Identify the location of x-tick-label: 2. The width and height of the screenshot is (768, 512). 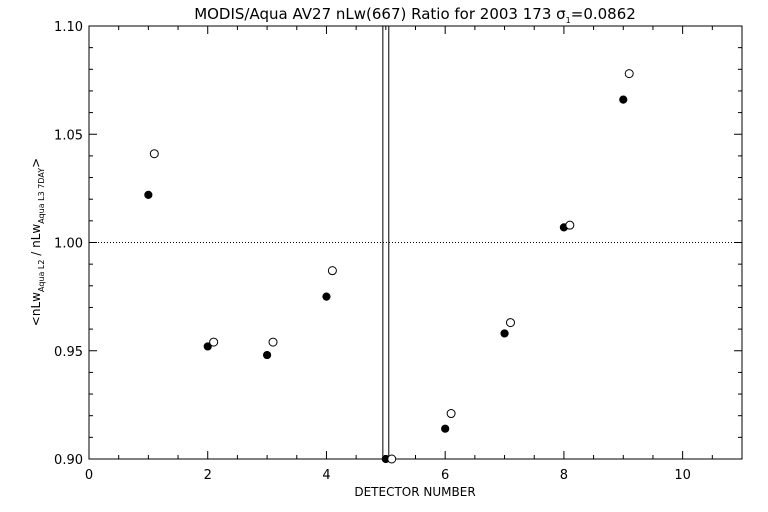
(208, 475).